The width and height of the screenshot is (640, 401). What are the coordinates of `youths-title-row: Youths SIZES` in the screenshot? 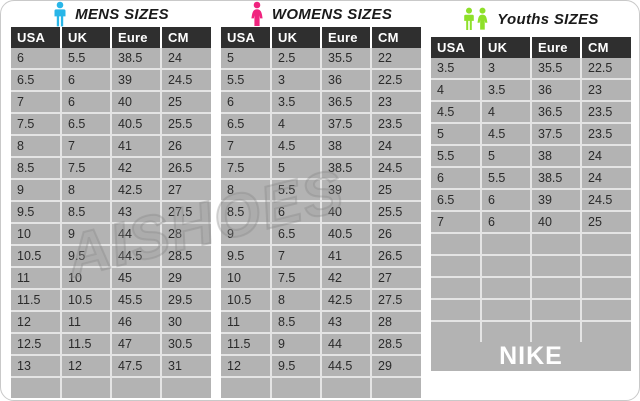 It's located at (531, 19).